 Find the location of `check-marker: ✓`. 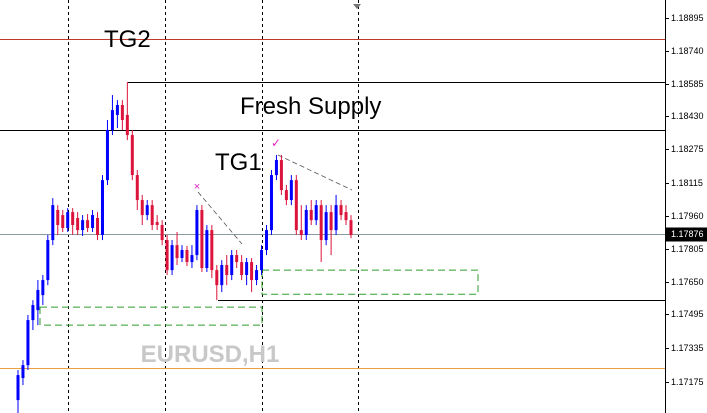

check-marker: ✓ is located at coordinates (276, 143).